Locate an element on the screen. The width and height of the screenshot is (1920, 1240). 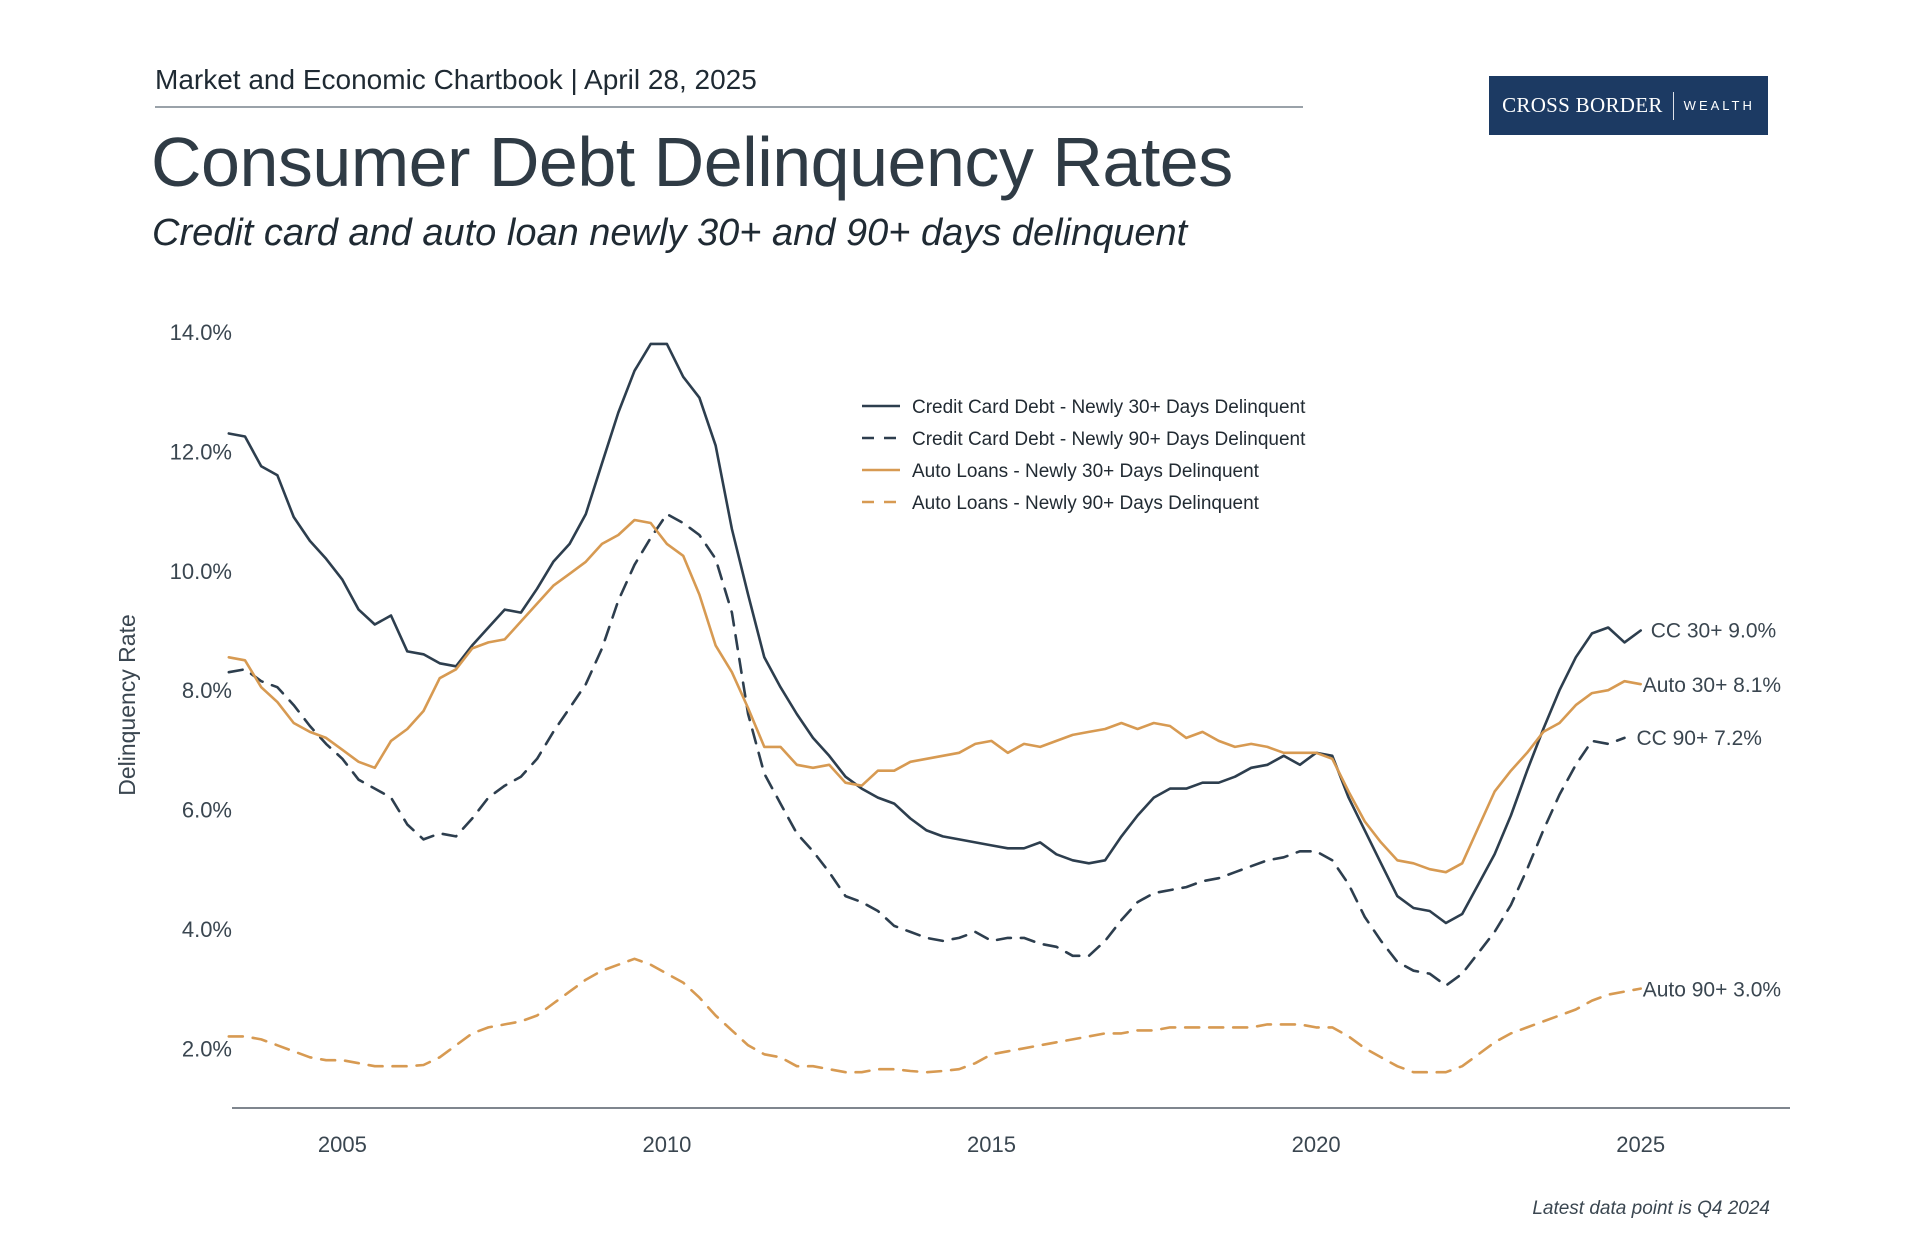
x-tick-label: 2015 is located at coordinates (991, 1144).